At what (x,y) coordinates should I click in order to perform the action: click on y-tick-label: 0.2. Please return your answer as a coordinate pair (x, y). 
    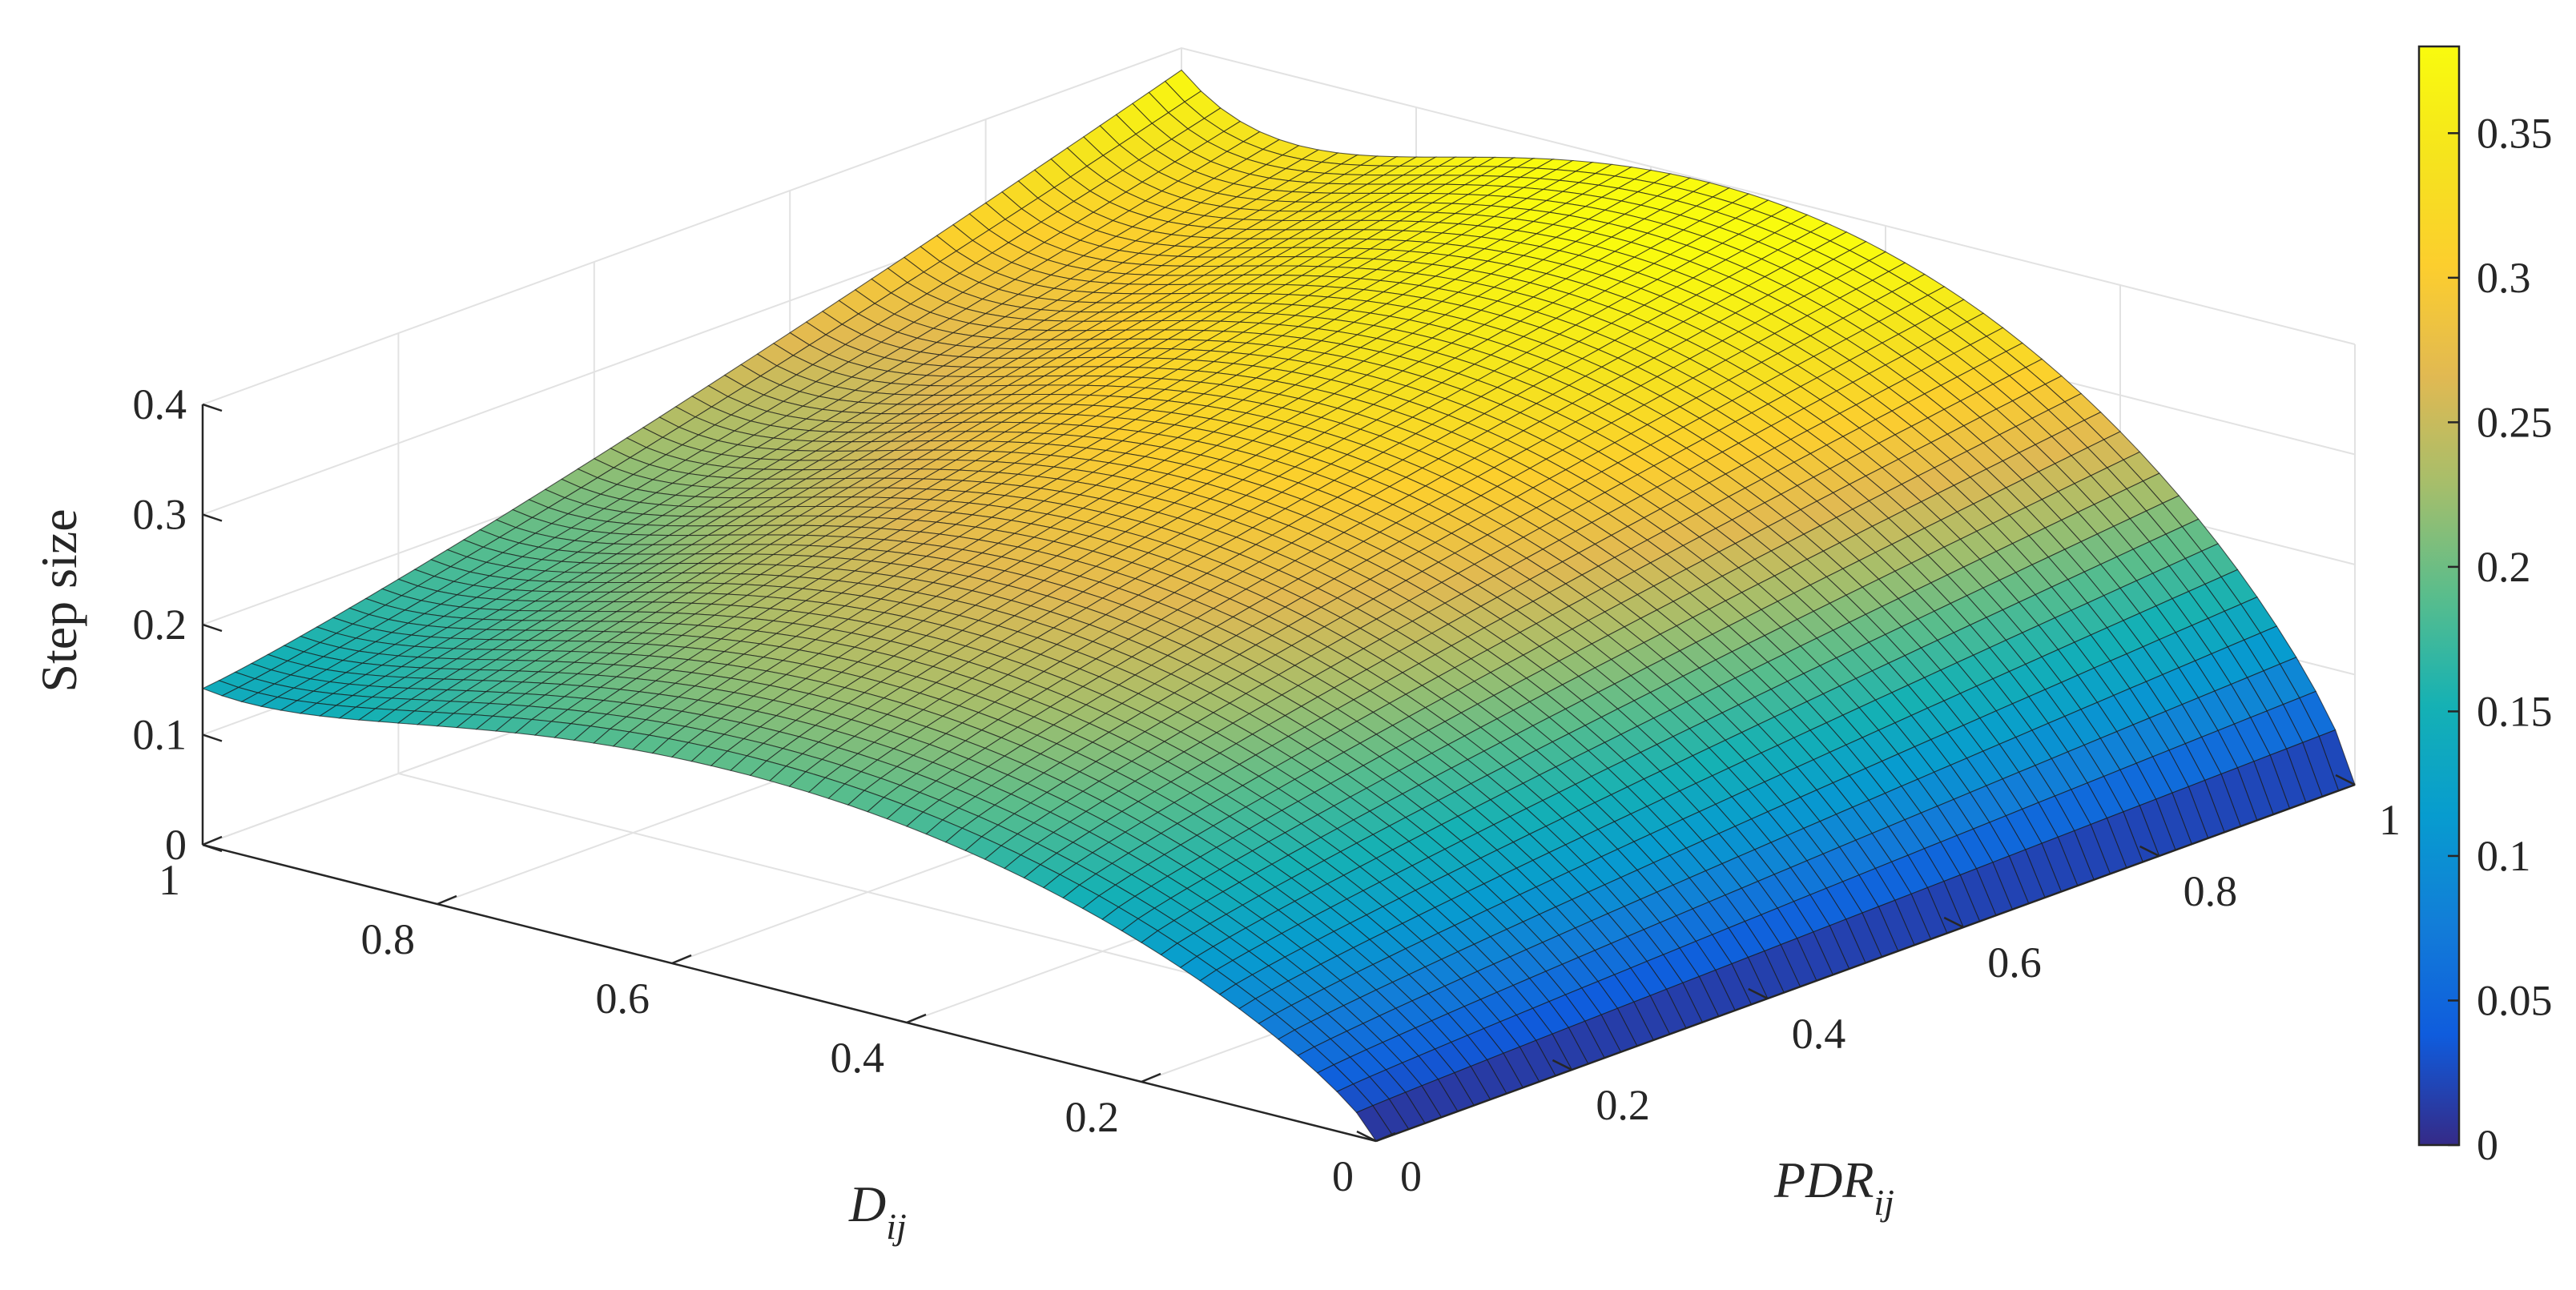
    Looking at the image, I should click on (1622, 1105).